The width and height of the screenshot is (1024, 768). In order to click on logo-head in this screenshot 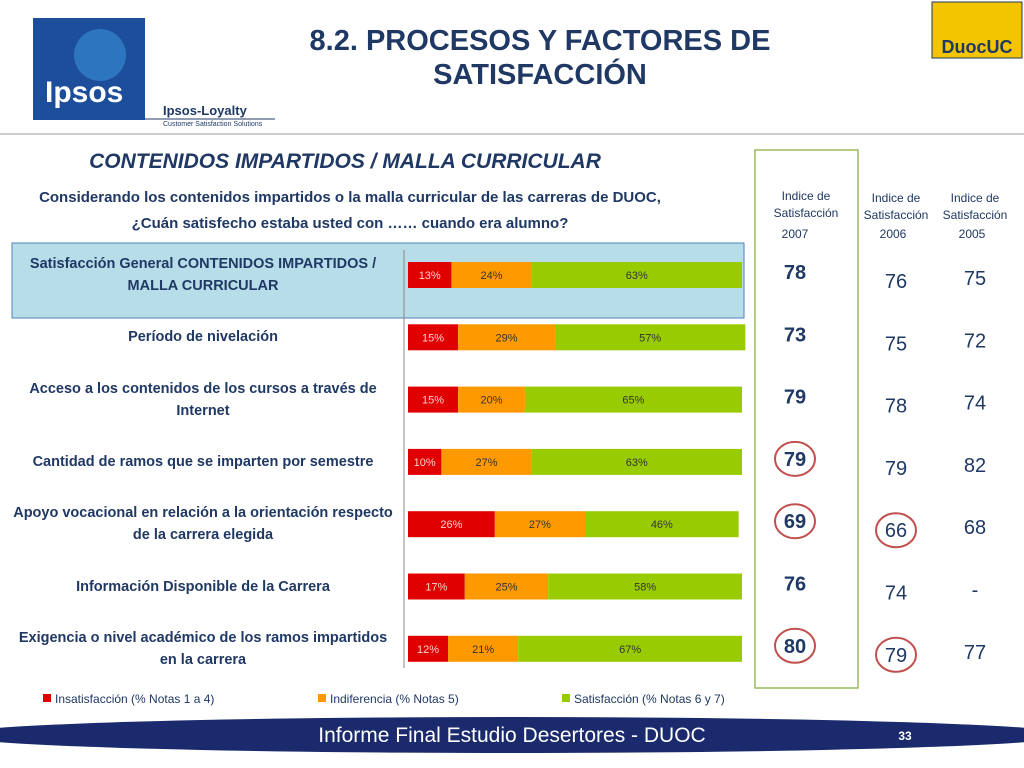, I will do `click(100, 55)`.